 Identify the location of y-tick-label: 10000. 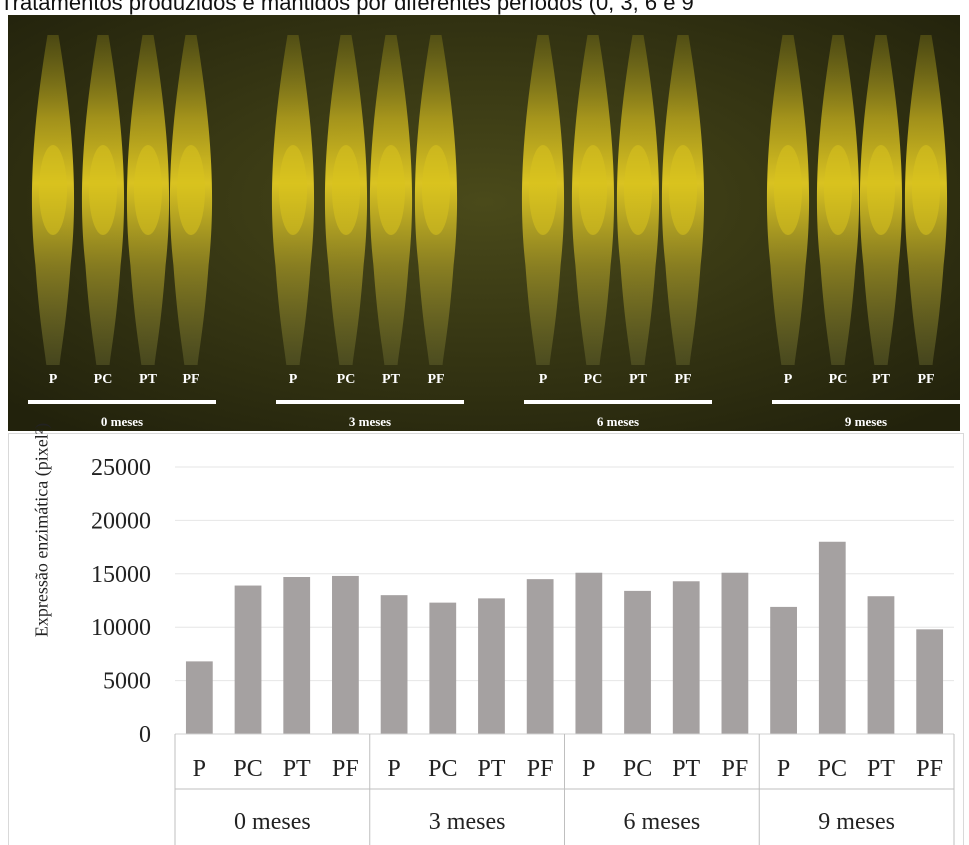
(121, 628).